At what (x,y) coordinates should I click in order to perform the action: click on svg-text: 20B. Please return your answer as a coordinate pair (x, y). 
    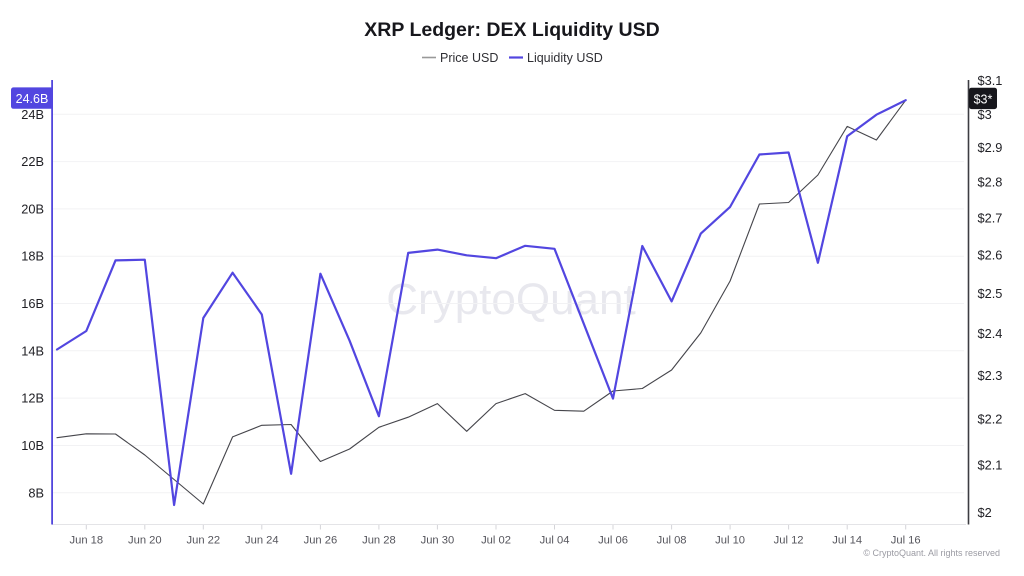
    Looking at the image, I should click on (32, 208).